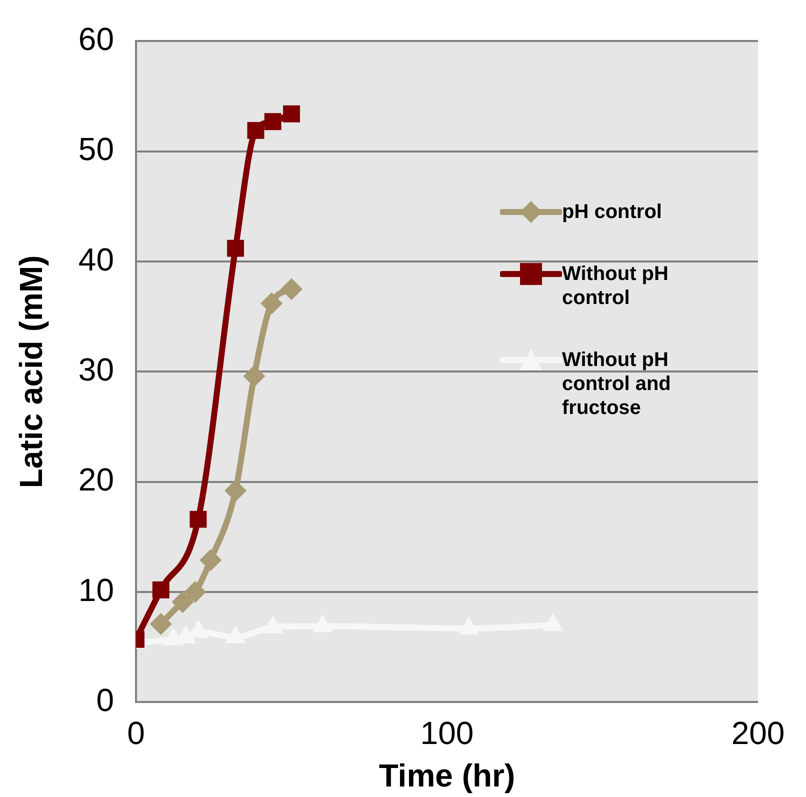  I want to click on legend-label: pH control, so click(612, 212).